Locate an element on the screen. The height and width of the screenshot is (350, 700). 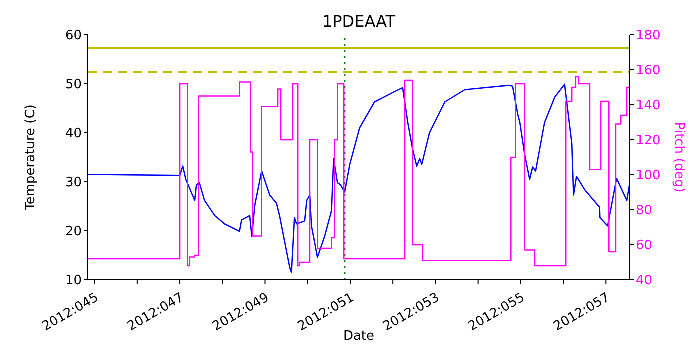
y2-tick-label: 120 is located at coordinates (648, 141).